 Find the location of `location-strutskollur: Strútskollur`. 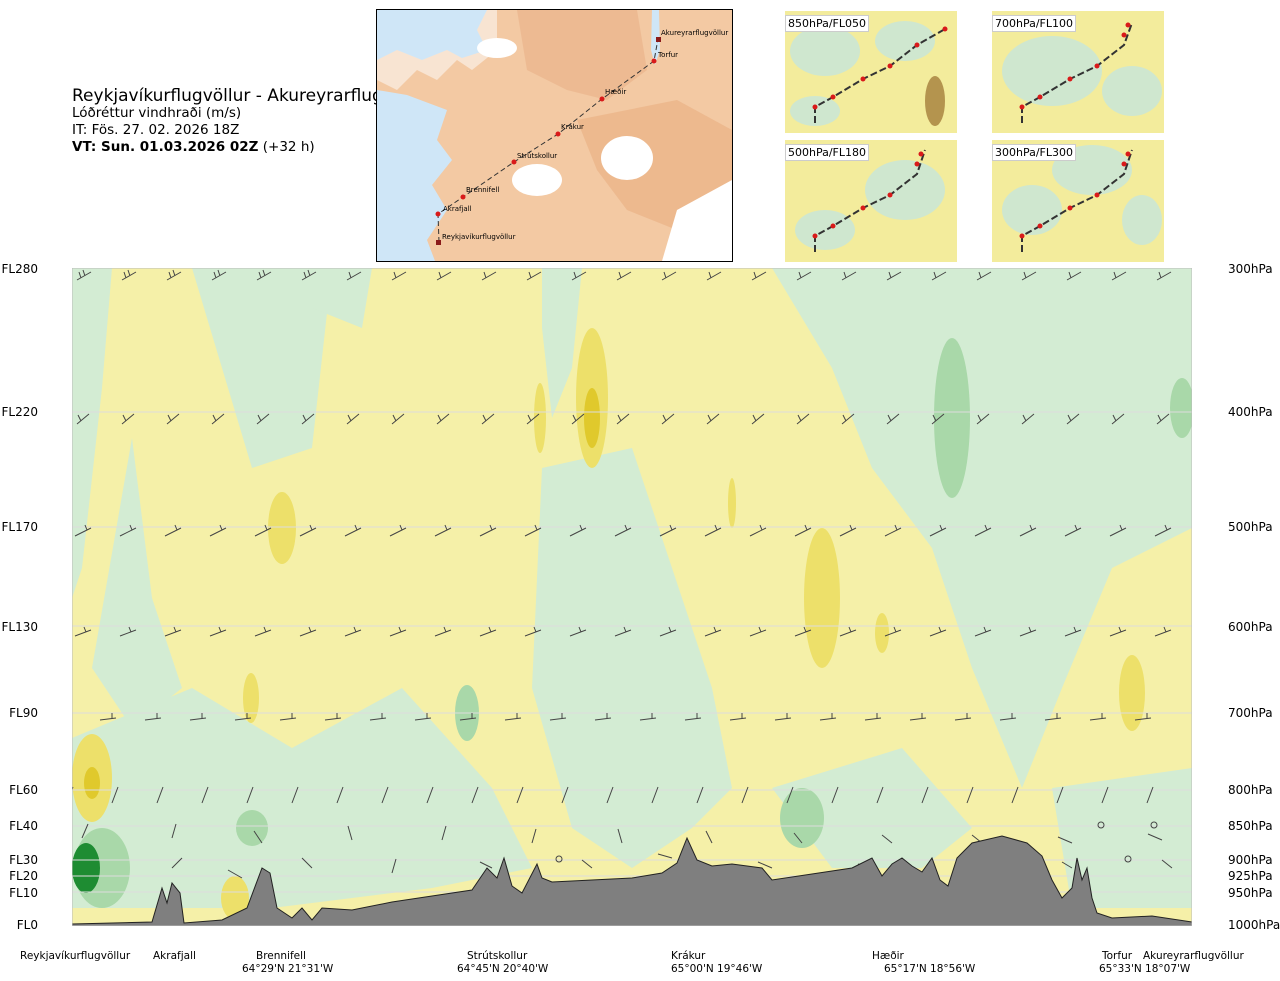

location-strutskollur: Strútskollur is located at coordinates (497, 956).